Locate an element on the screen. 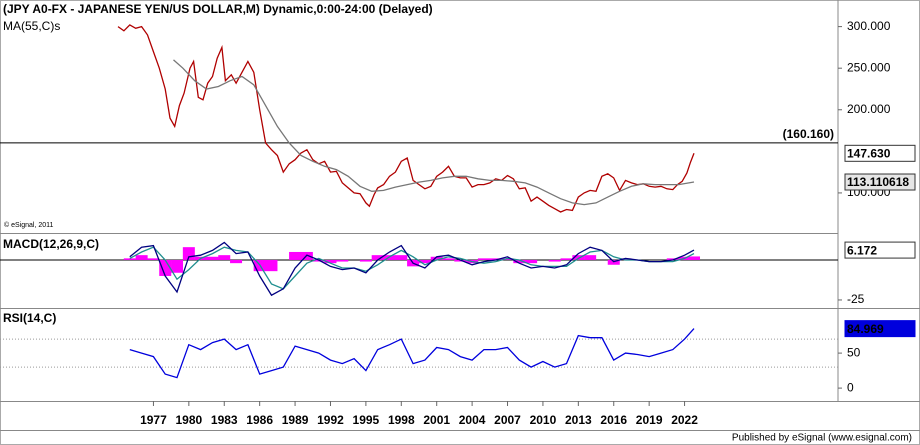 The width and height of the screenshot is (920, 445). x-tick-label: 2019 is located at coordinates (649, 420).